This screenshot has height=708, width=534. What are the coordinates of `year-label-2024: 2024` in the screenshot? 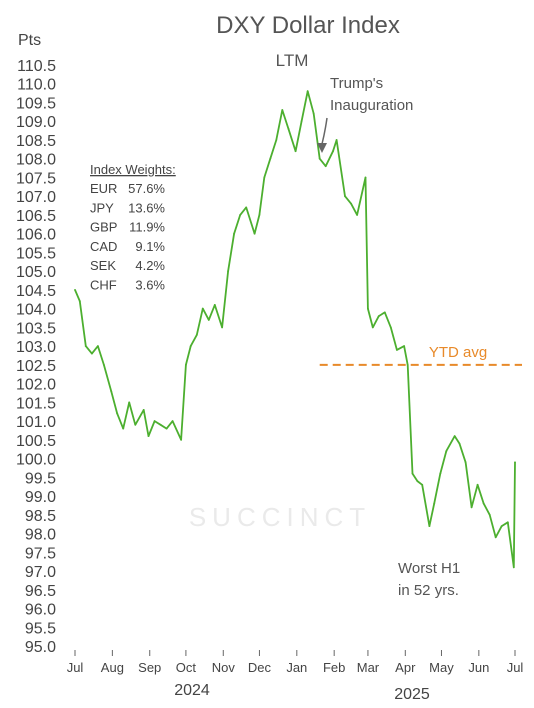 It's located at (192, 690).